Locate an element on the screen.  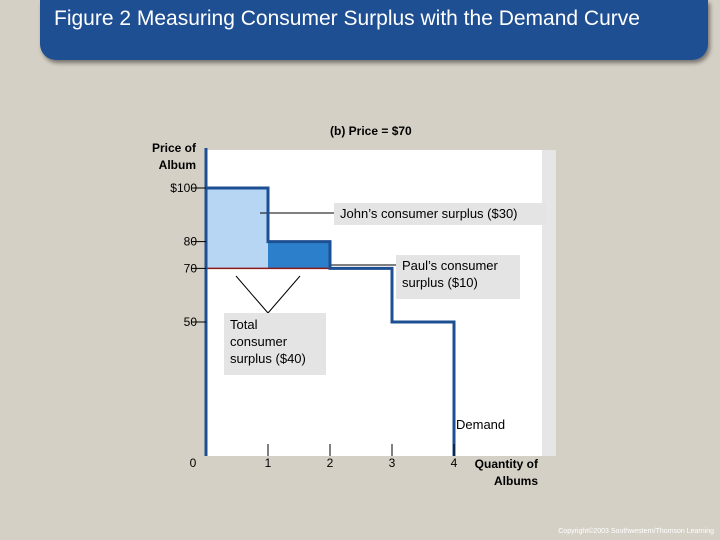
y-axis-label: Price of Album is located at coordinates (158, 157).